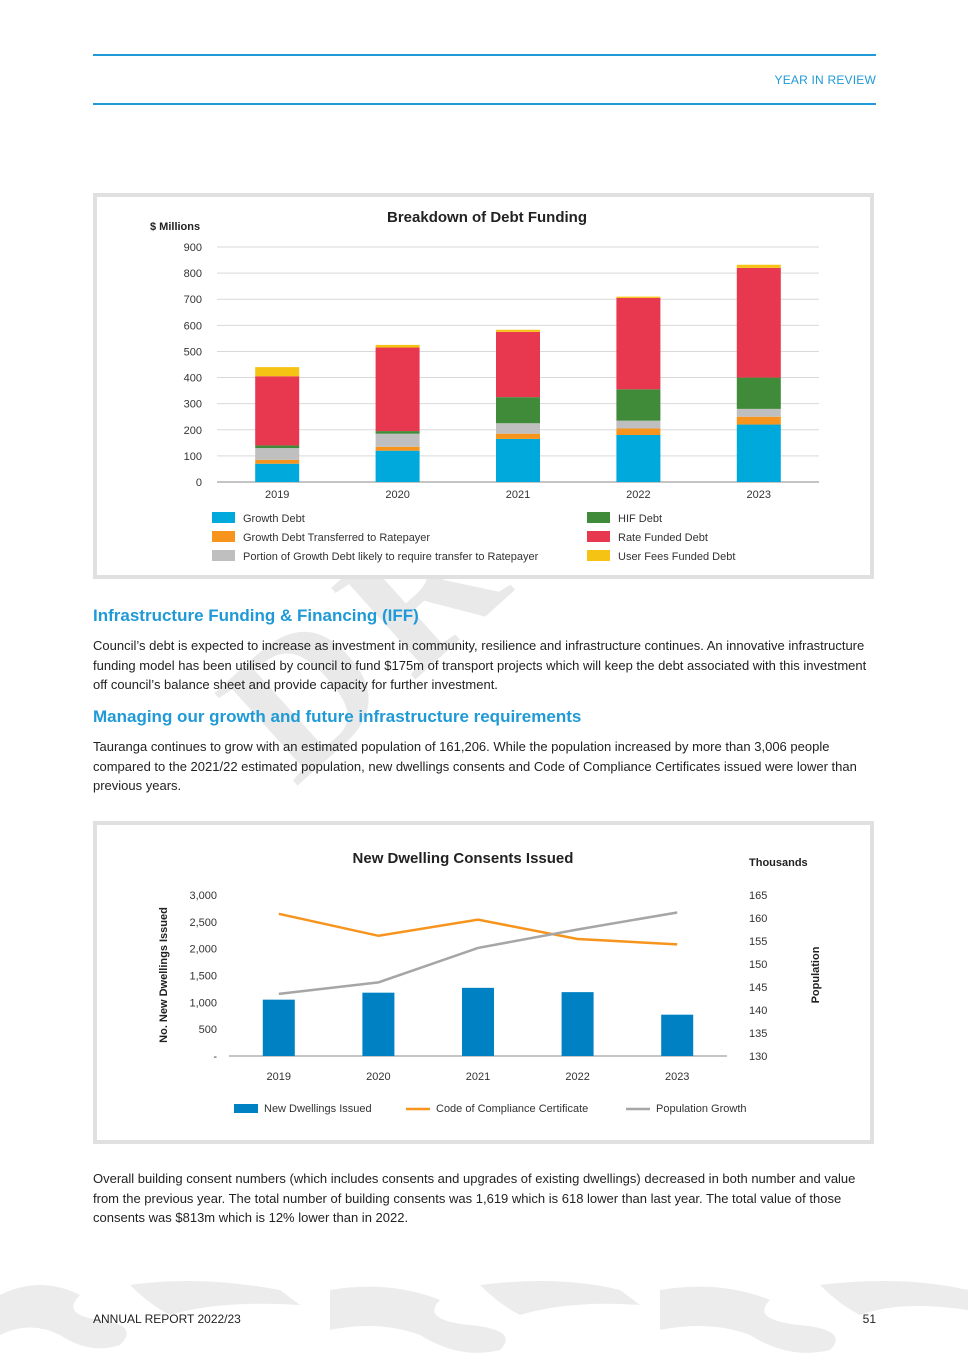 This screenshot has width=968, height=1368. Describe the element at coordinates (336, 538) in the screenshot. I see `legend-label: Growth Debt Transferred to Ratepayer` at that location.